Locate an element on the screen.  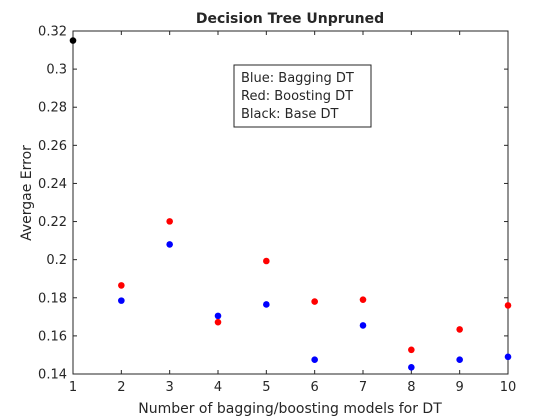
x-axis-label: Number of bagging/boosting models for DT is located at coordinates (290, 409).